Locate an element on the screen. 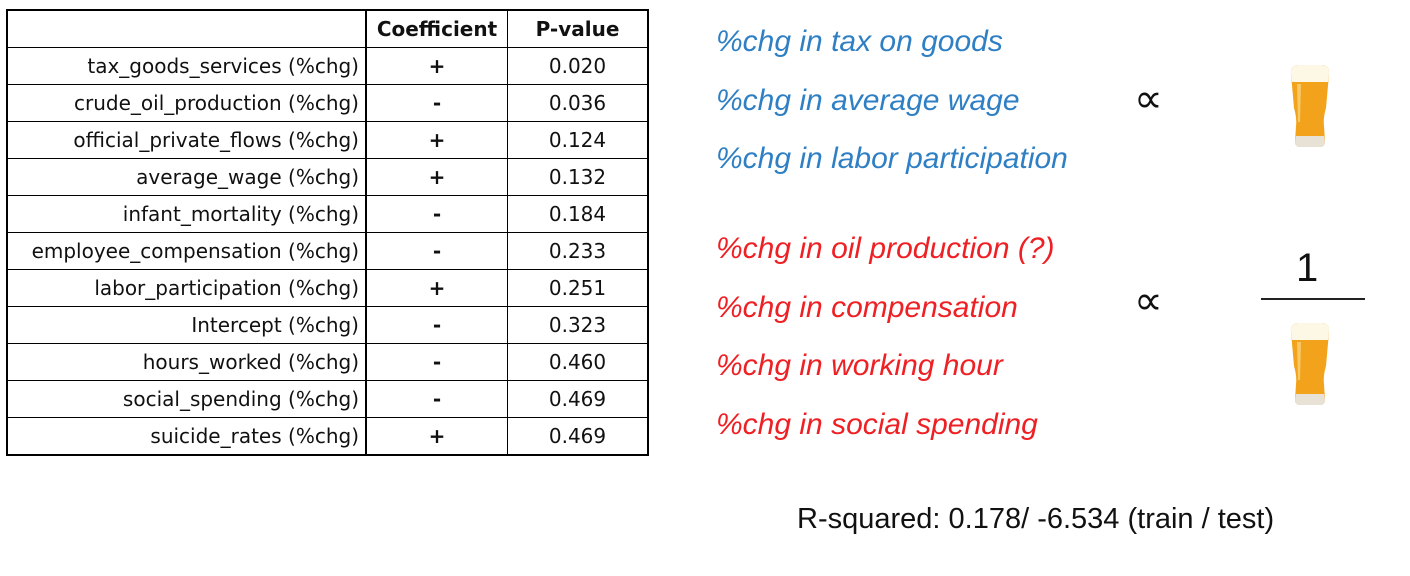  table-row: employee_compensation (%chg) -0.233 is located at coordinates (327, 251).